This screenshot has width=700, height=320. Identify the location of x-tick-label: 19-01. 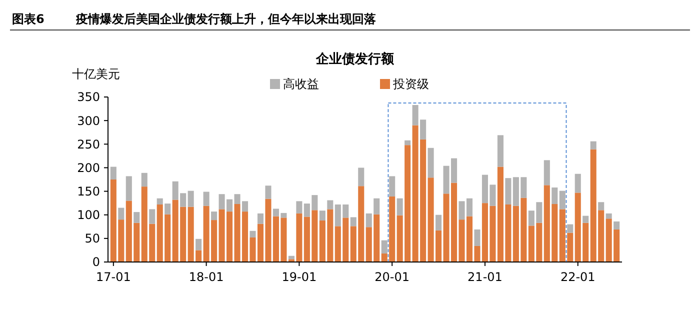
(299, 277).